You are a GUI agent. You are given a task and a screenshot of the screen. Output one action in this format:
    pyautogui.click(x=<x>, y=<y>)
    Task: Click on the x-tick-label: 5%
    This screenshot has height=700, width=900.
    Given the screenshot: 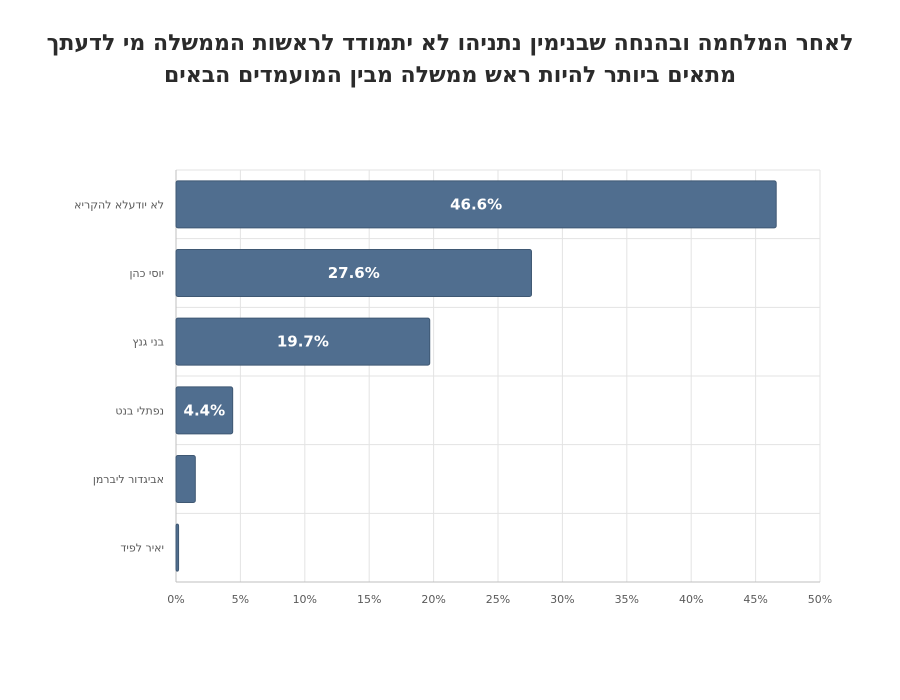 What is the action you would take?
    pyautogui.click(x=240, y=599)
    